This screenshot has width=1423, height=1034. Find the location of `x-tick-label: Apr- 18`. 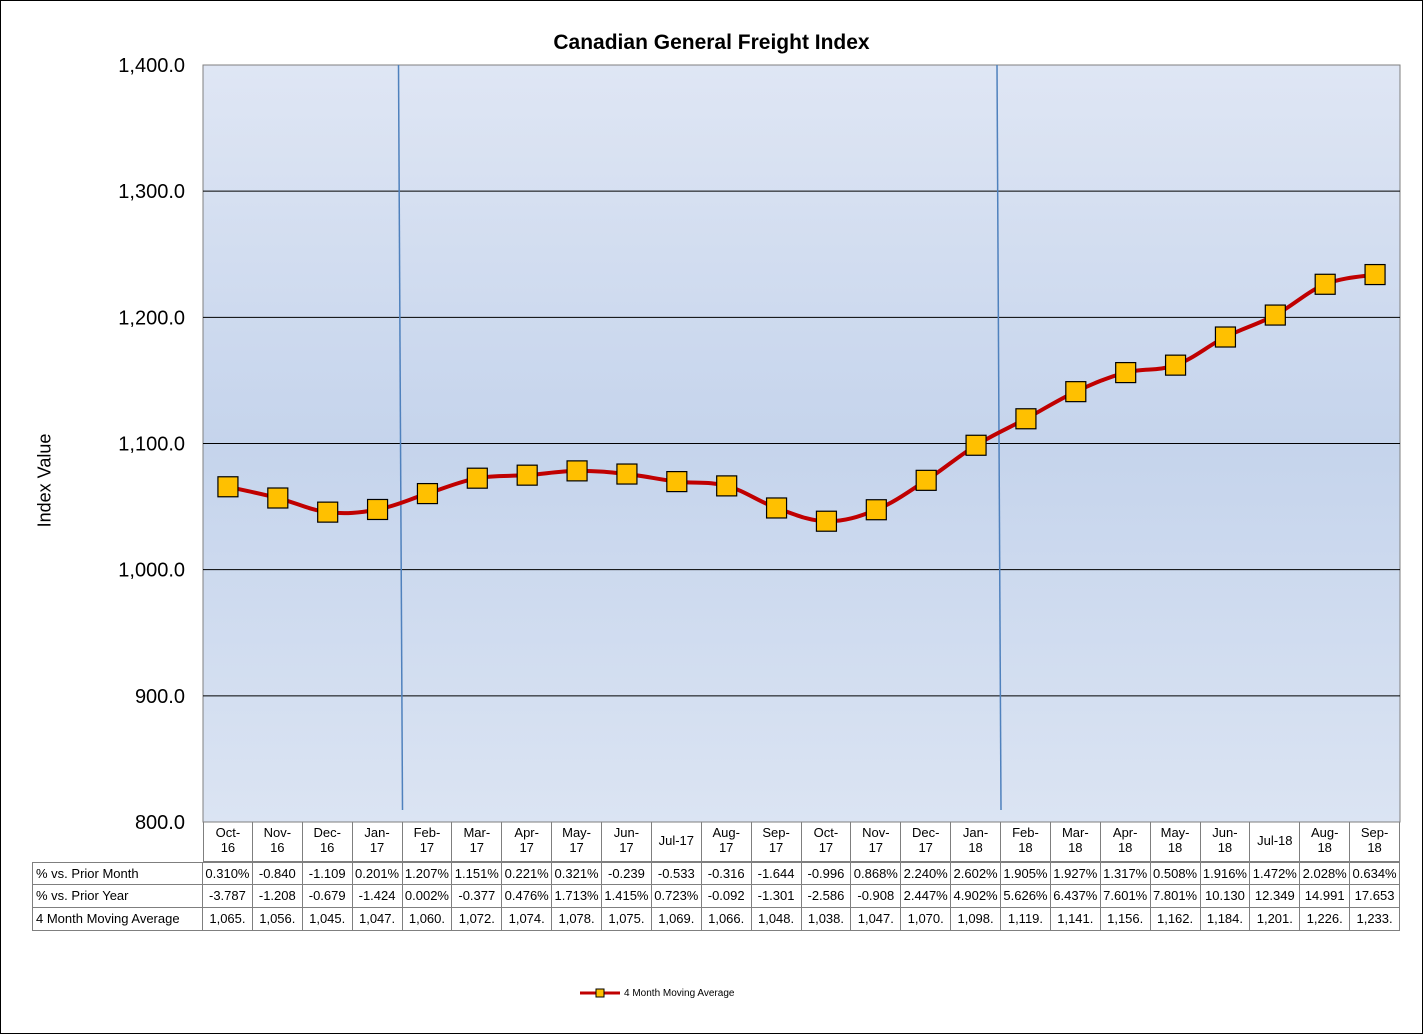

x-tick-label: Apr- 18 is located at coordinates (1125, 842).